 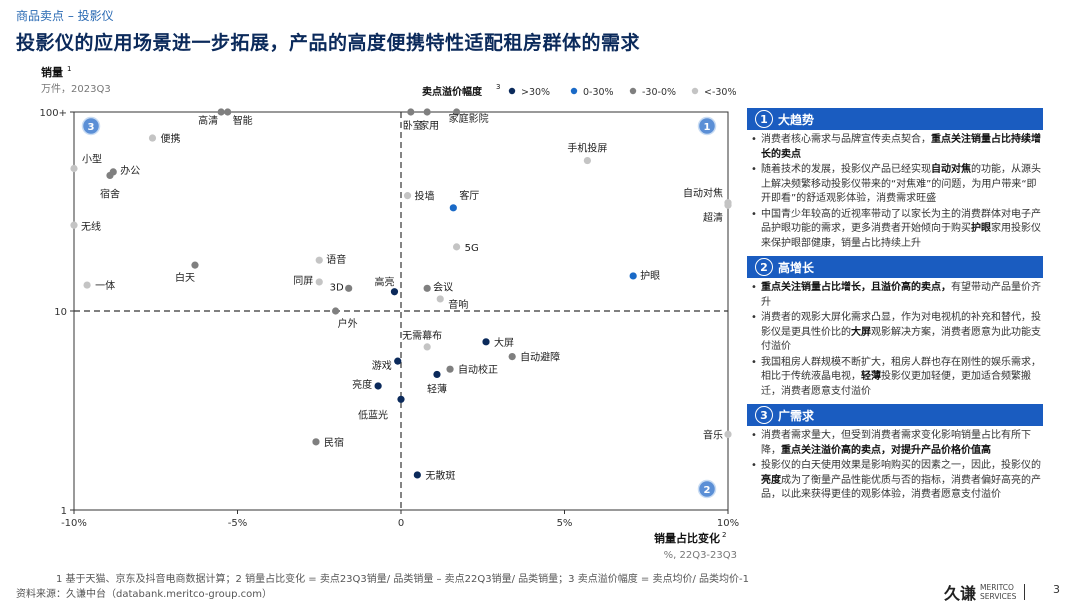 I want to click on point-label: 低蓝光, so click(x=373, y=414).